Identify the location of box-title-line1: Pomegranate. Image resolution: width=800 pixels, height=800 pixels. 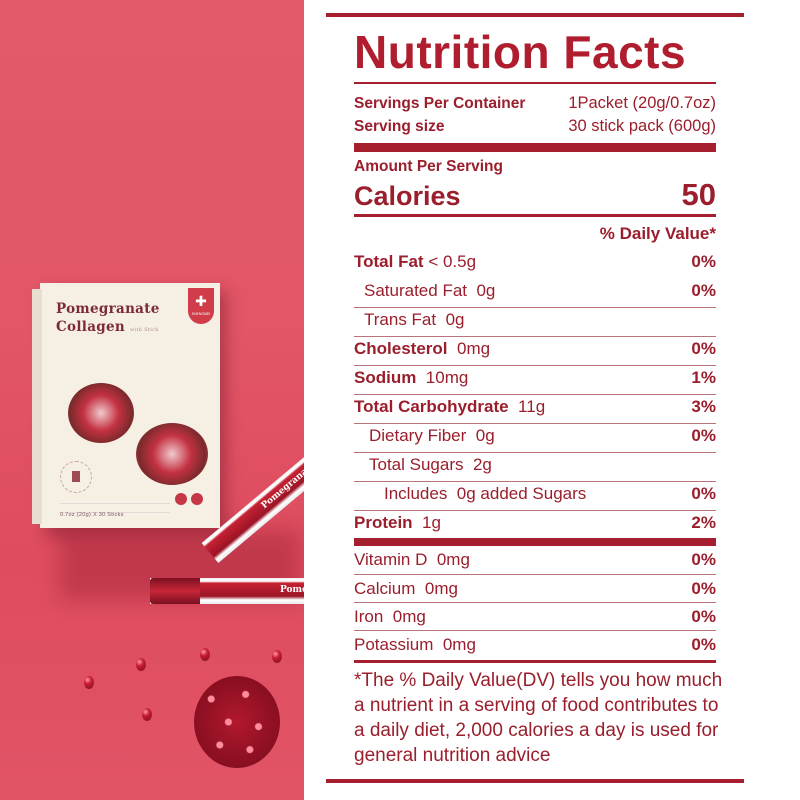
(108, 309).